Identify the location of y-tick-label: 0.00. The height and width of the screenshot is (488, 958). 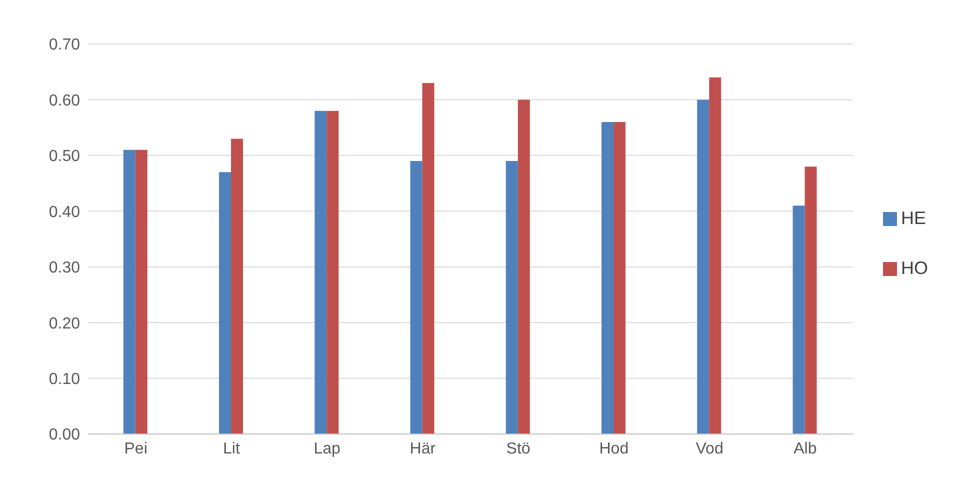
(64, 435).